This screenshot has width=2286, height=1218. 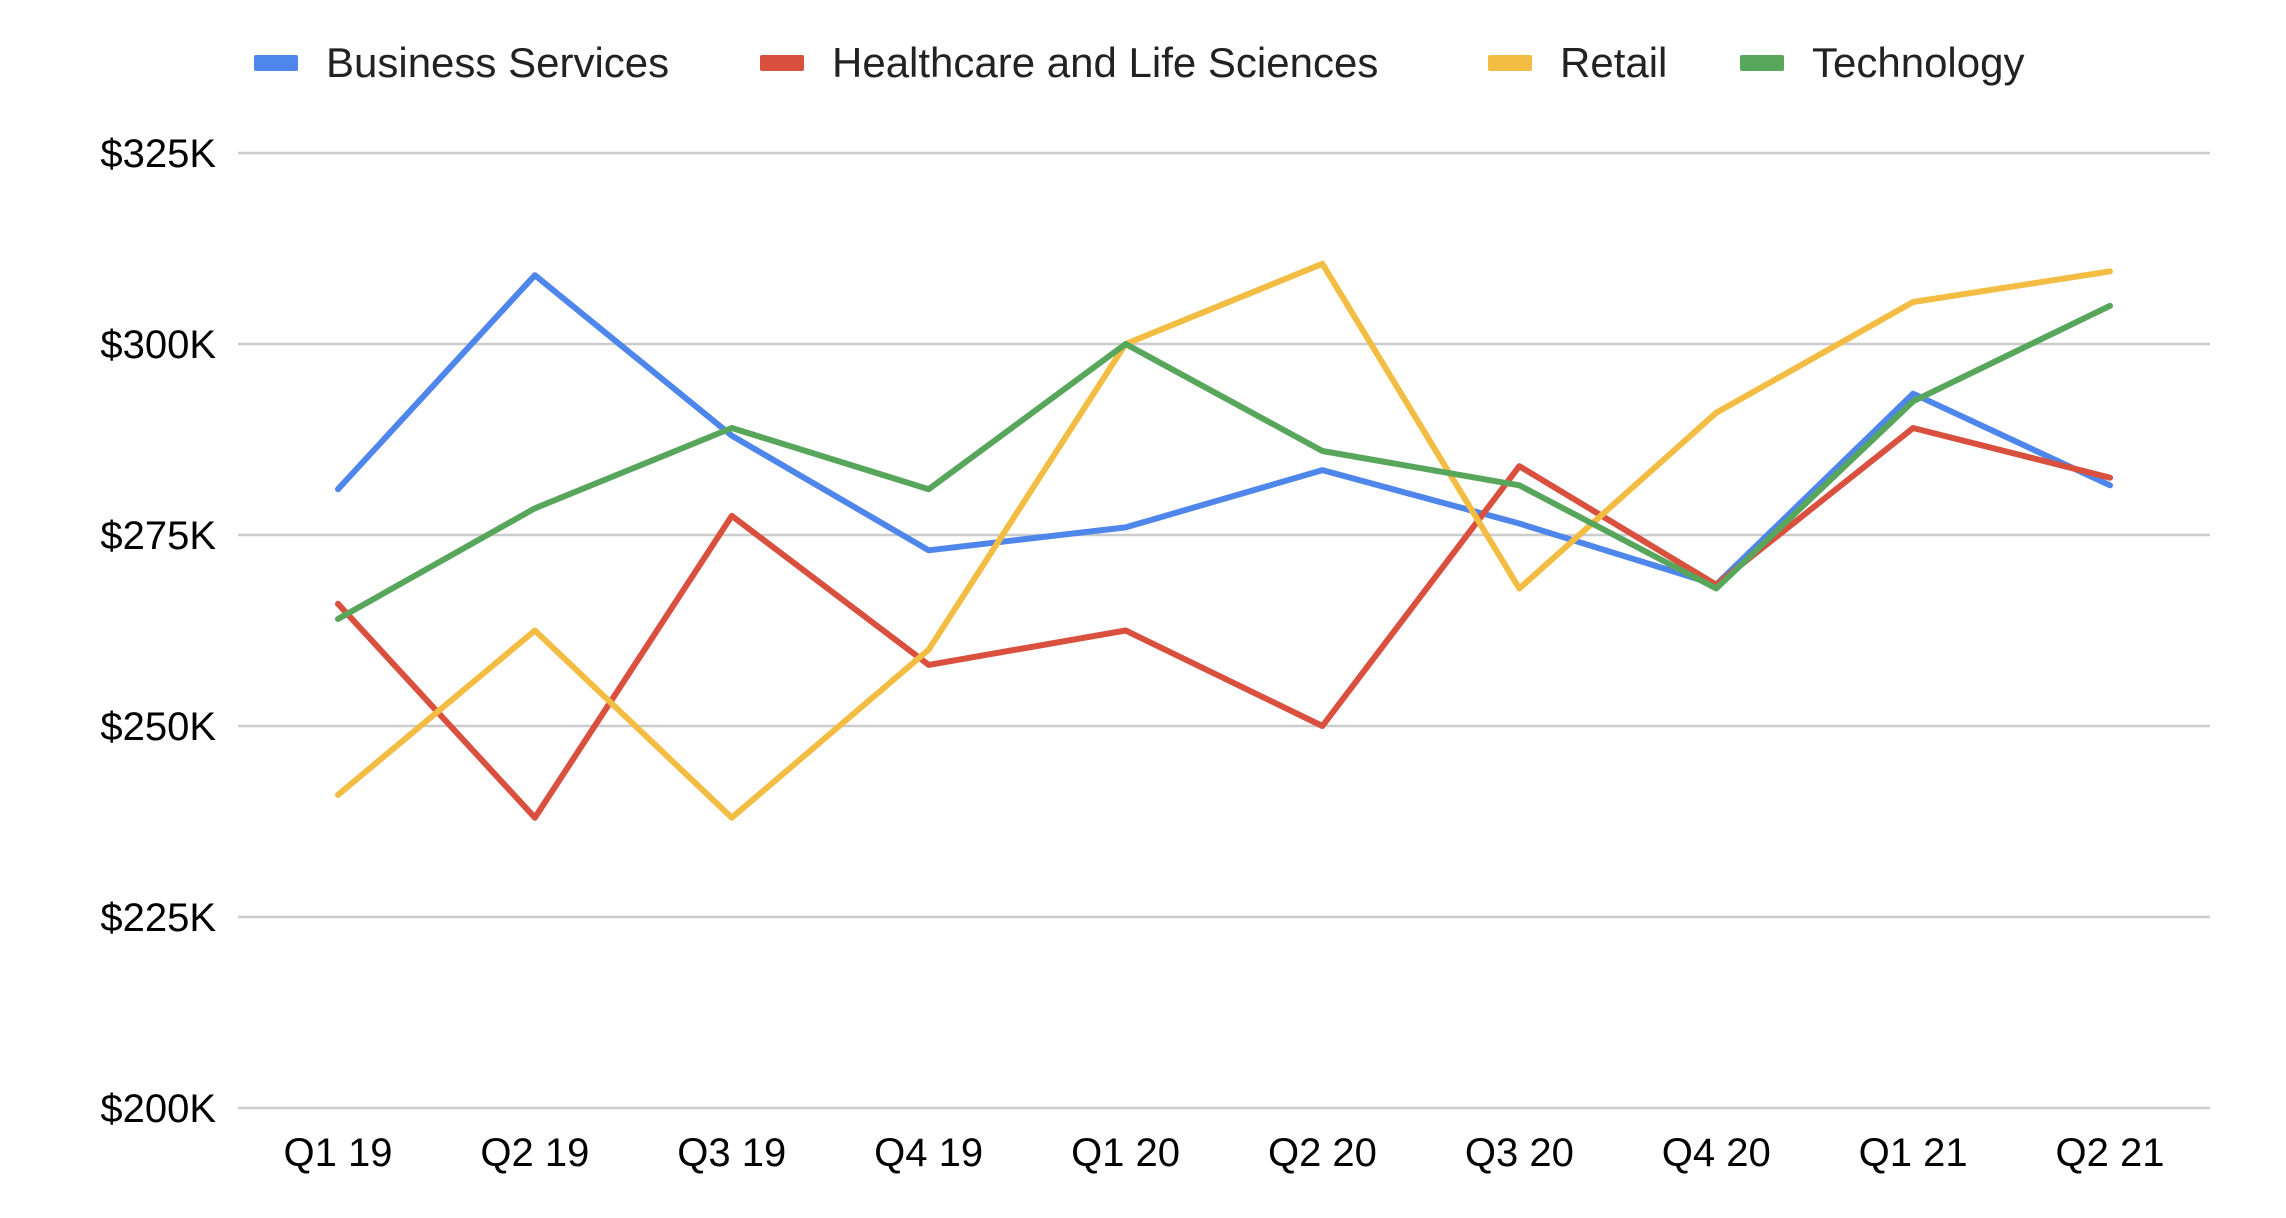 I want to click on y-tick-label: $225K, so click(x=158, y=918).